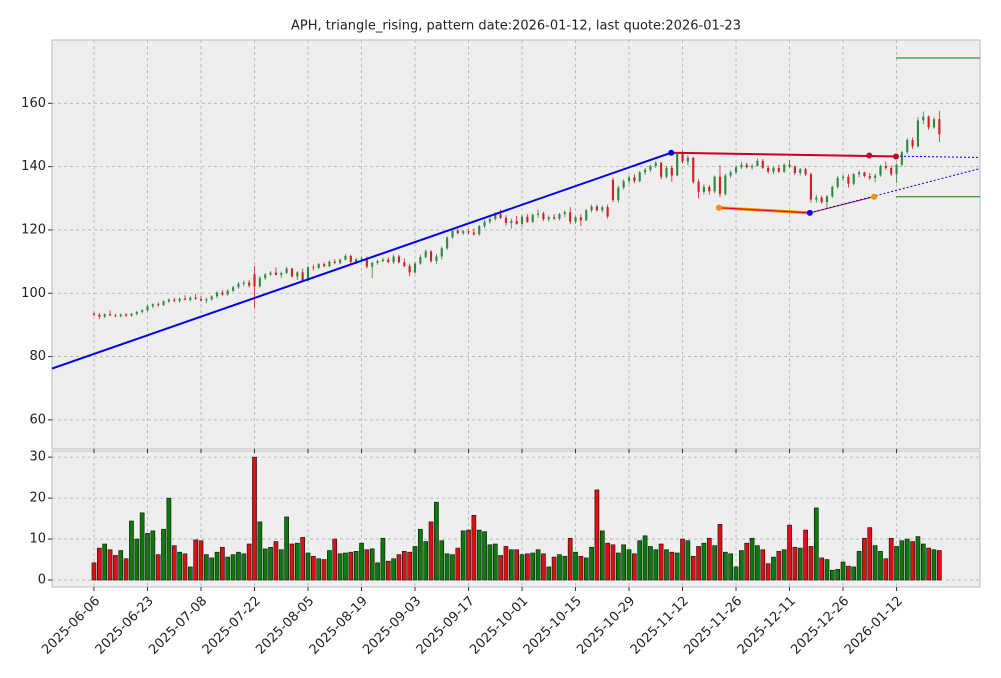 Image resolution: width=1001 pixels, height=678 pixels. What do you see at coordinates (895, 191) in the screenshot?
I see `trend-line` at bounding box center [895, 191].